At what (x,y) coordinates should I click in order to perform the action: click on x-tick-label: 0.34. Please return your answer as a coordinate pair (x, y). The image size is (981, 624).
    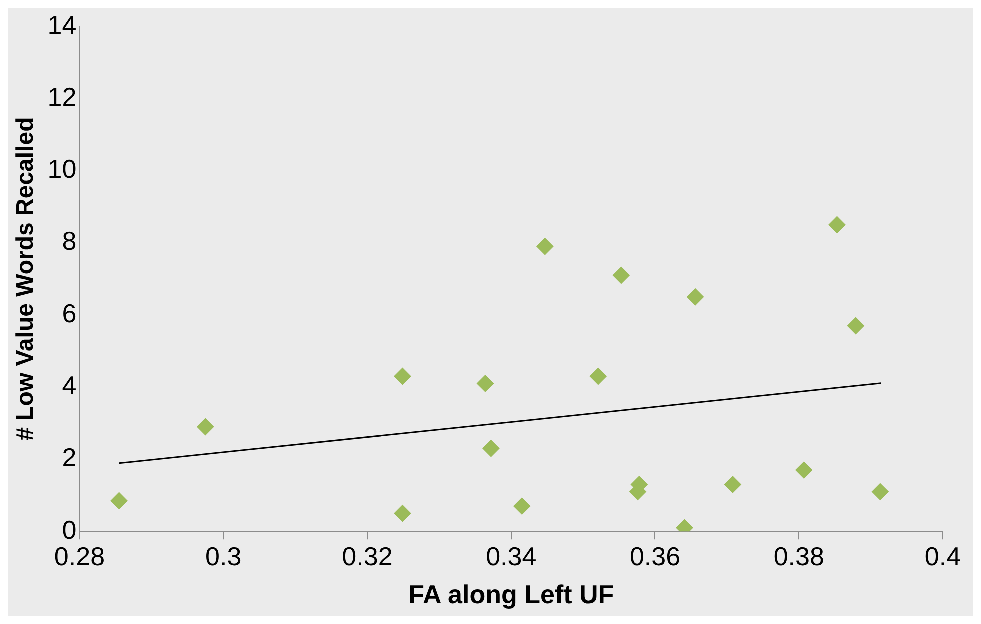
    Looking at the image, I should click on (511, 556).